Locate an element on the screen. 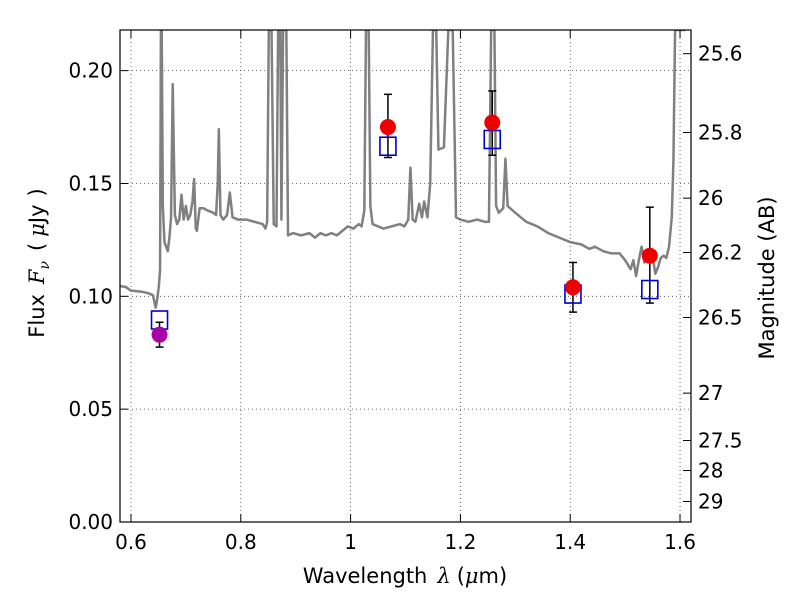 This screenshot has height=600, width=800. y2-tick-label: 25.8 is located at coordinates (720, 132).